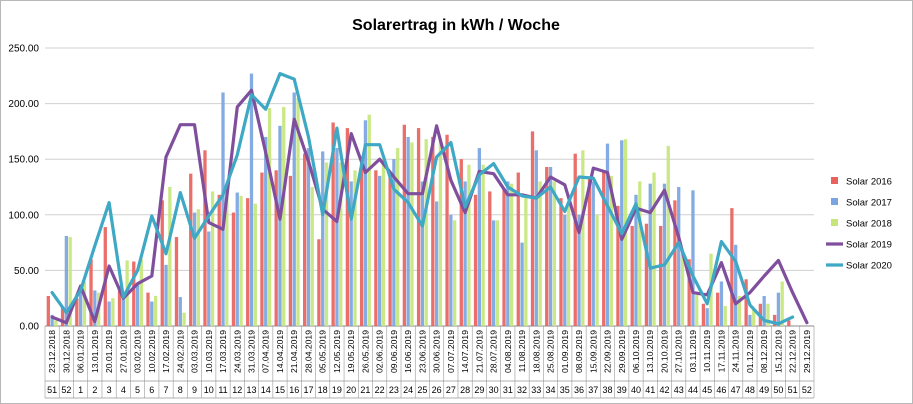  I want to click on x-date-label: 14.04.2019, so click(280, 351).